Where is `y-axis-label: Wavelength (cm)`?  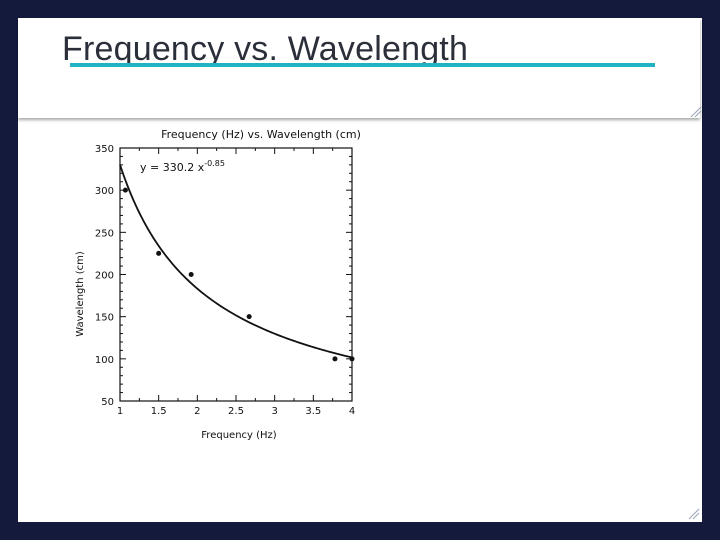 y-axis-label: Wavelength (cm) is located at coordinates (80, 294).